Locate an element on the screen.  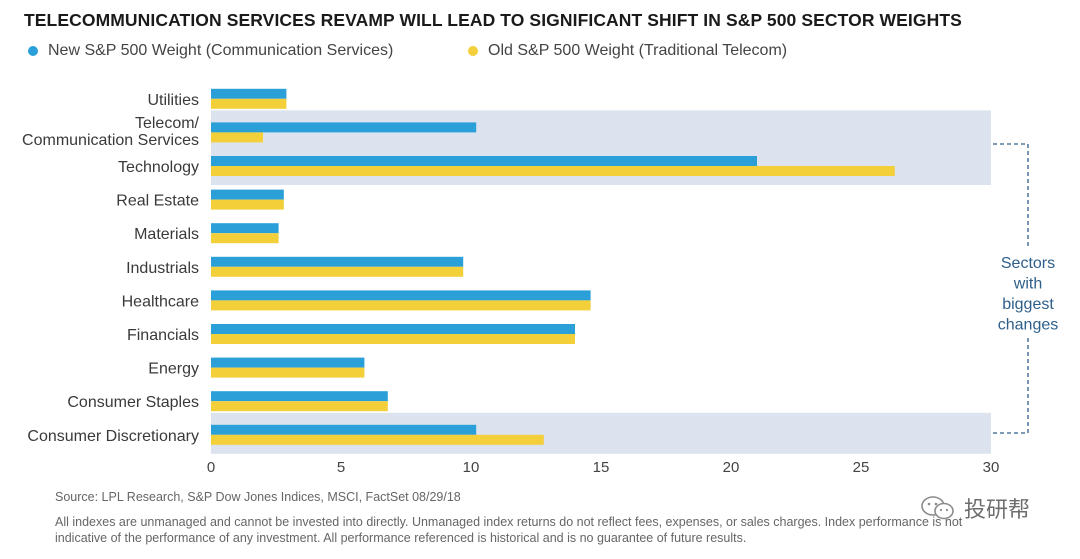
legend-swatch-old is located at coordinates (473, 51).